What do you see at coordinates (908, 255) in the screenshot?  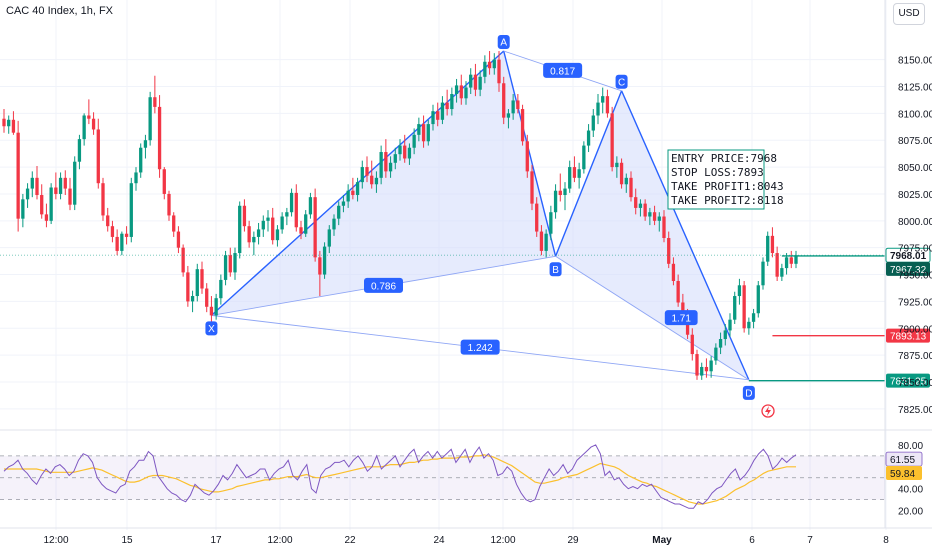 I see `price-tag-last: 7968.01` at bounding box center [908, 255].